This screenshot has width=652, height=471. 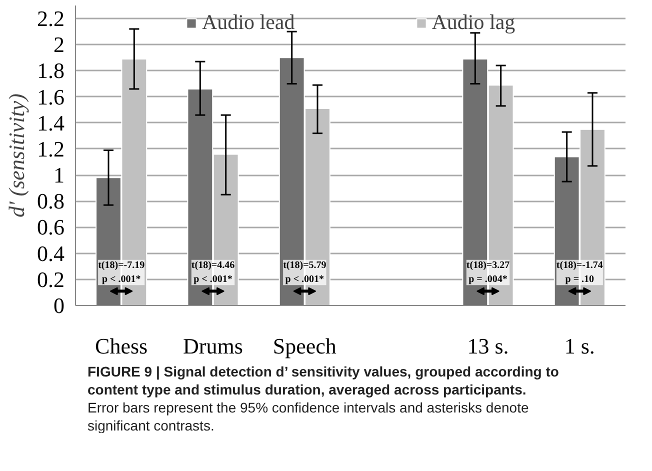 What do you see at coordinates (59, 45) in the screenshot?
I see `y-tick-label: 2` at bounding box center [59, 45].